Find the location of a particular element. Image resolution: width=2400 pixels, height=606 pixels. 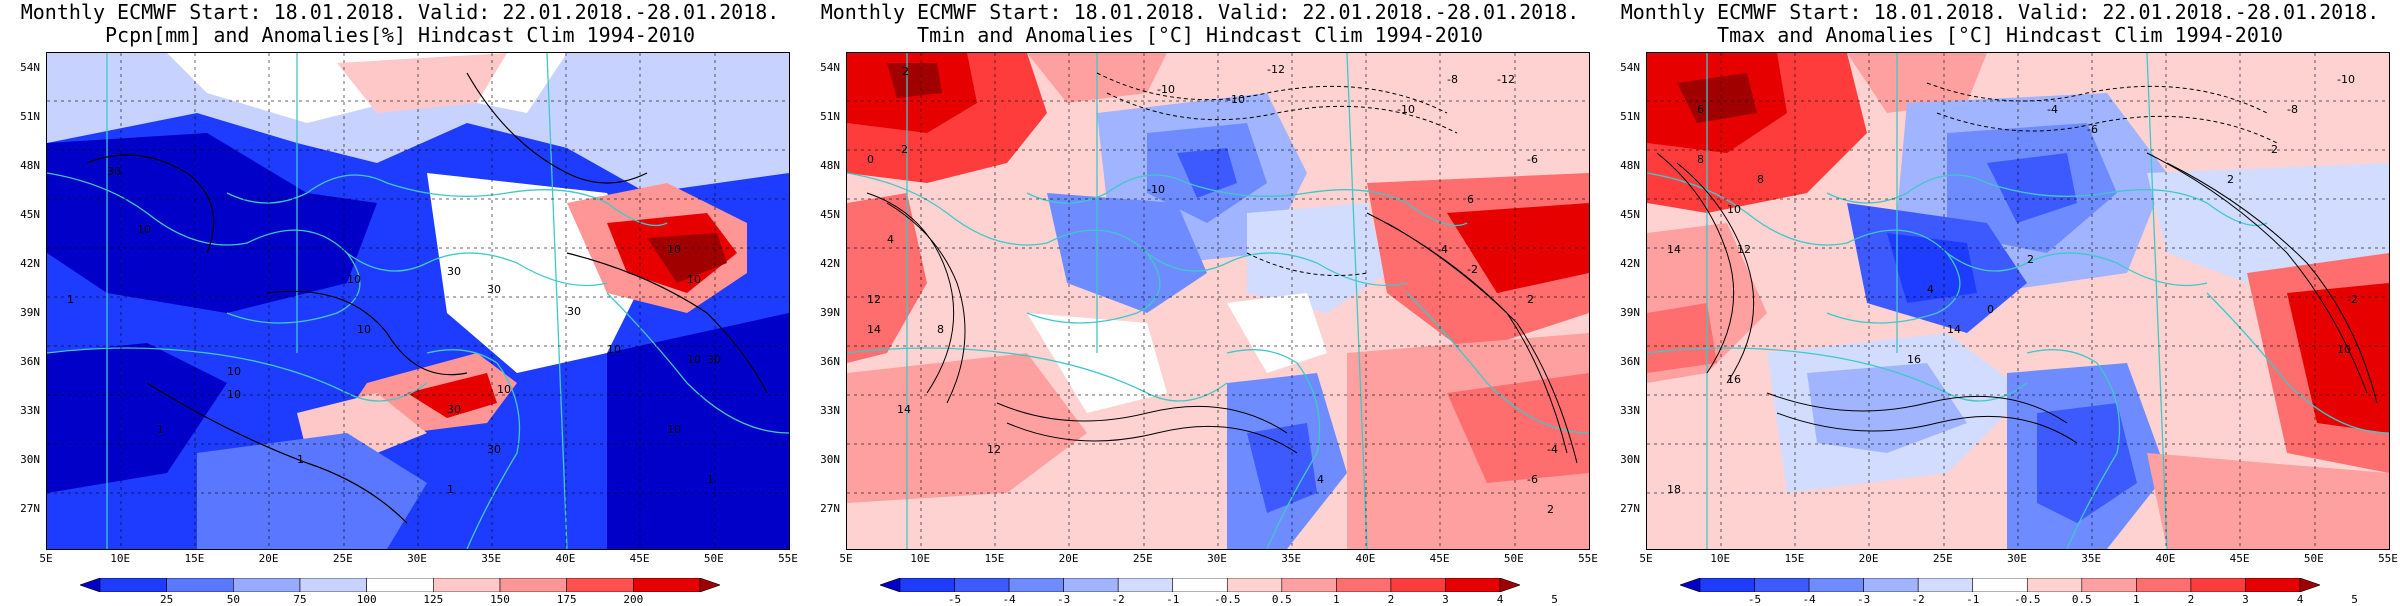

lat-label: 33N is located at coordinates (830, 410).